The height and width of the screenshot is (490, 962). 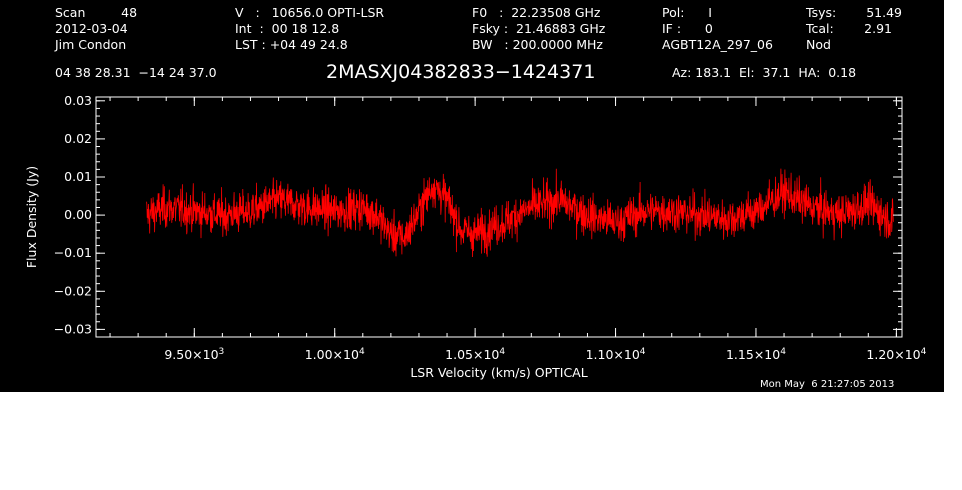 What do you see at coordinates (820, 28) in the screenshot?
I see `tcal-label: Tcal:` at bounding box center [820, 28].